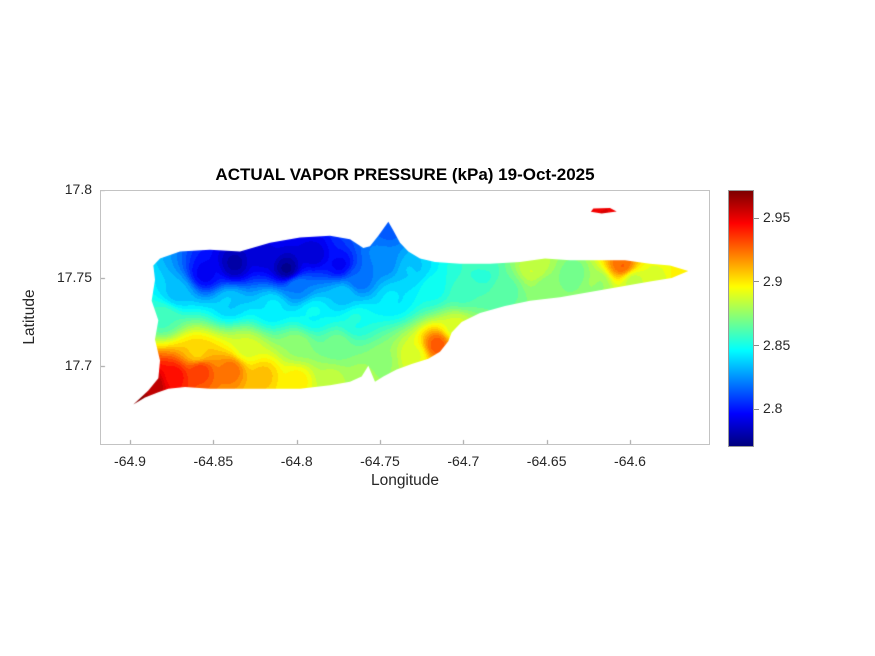  What do you see at coordinates (546, 461) in the screenshot?
I see `x-tick-label: -64.65` at bounding box center [546, 461].